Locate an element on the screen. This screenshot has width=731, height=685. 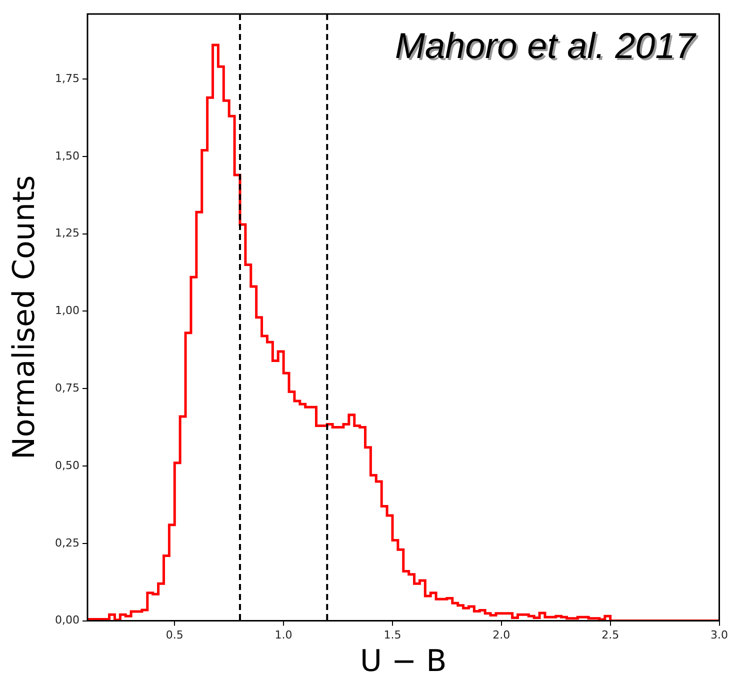
annotation: Mahoro et al. 2017 is located at coordinates (548, 47).